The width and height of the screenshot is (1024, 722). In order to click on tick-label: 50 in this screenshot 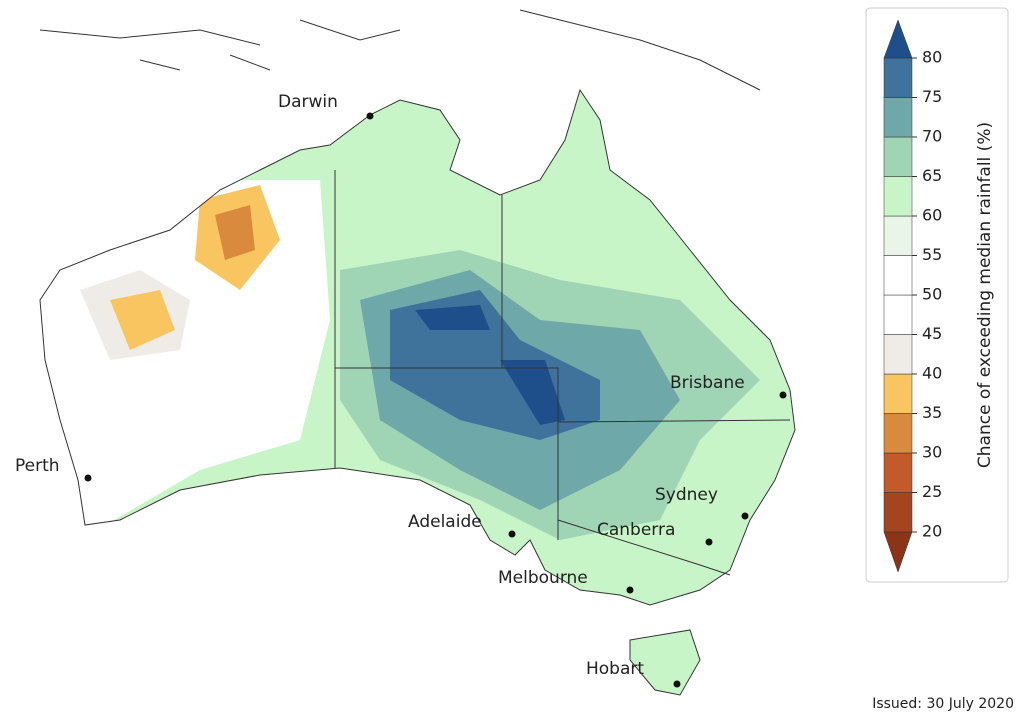, I will do `click(932, 294)`.